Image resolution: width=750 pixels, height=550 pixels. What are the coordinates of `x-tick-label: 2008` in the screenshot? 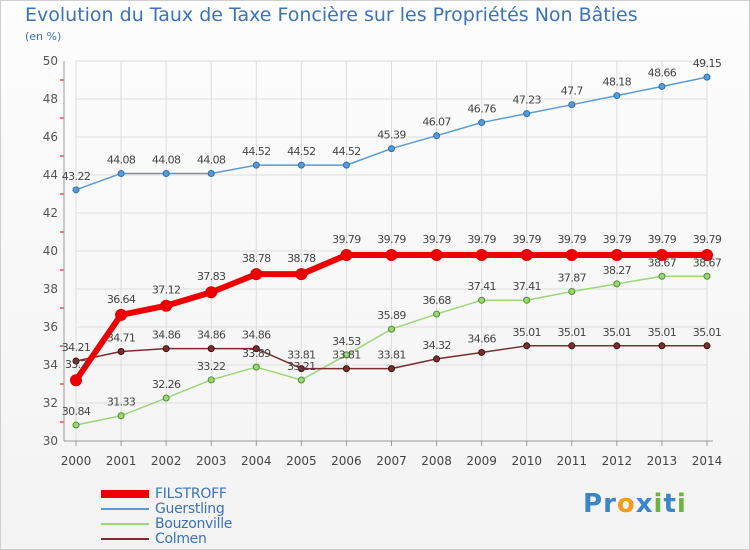 It's located at (436, 461).